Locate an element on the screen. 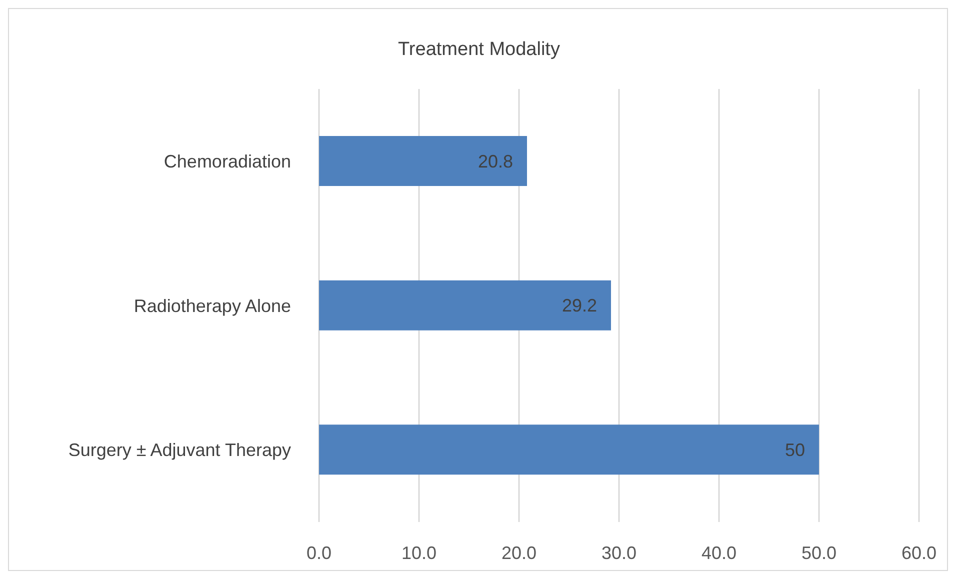  y-tick-label: Radiotherapy Alone is located at coordinates (212, 306).